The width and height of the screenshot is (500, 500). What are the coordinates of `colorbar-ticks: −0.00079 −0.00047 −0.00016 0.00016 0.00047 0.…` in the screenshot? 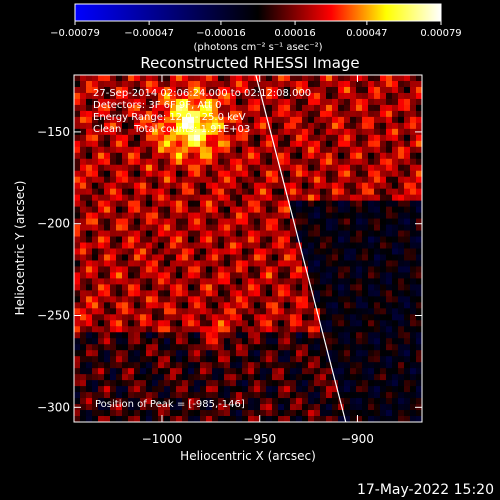 It's located at (256, 30).